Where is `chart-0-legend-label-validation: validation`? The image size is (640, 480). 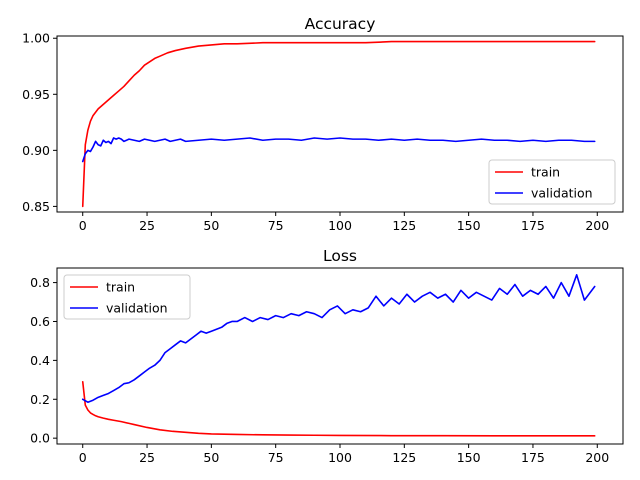
chart-0-legend-label-validation: validation is located at coordinates (562, 193).